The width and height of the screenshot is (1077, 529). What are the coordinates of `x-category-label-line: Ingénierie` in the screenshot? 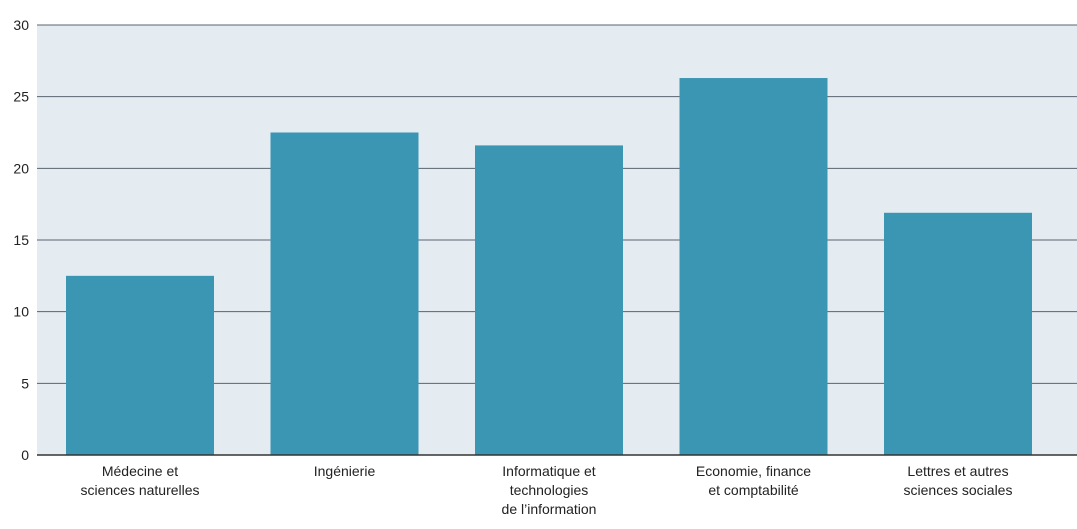 It's located at (345, 471).